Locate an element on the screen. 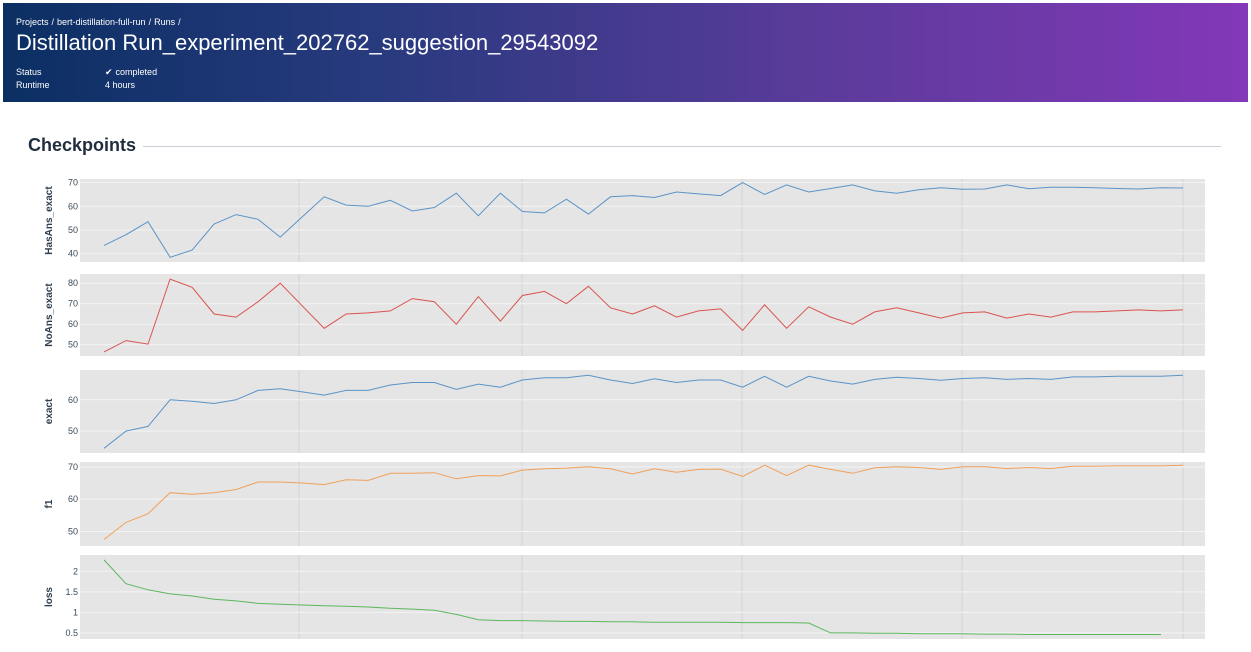  series-line-HasAns_exact is located at coordinates (643, 220).